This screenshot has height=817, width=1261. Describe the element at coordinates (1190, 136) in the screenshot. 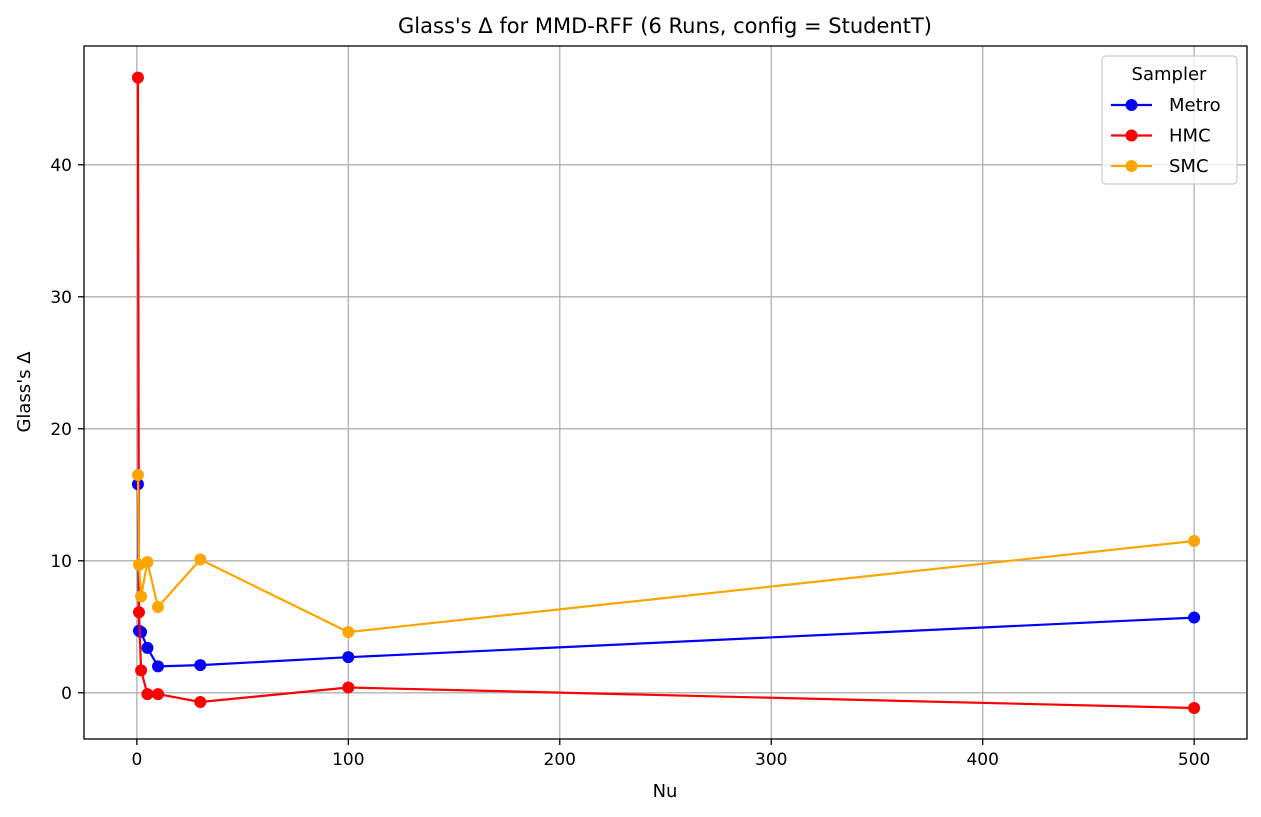

I see `legend-label: HMC` at that location.